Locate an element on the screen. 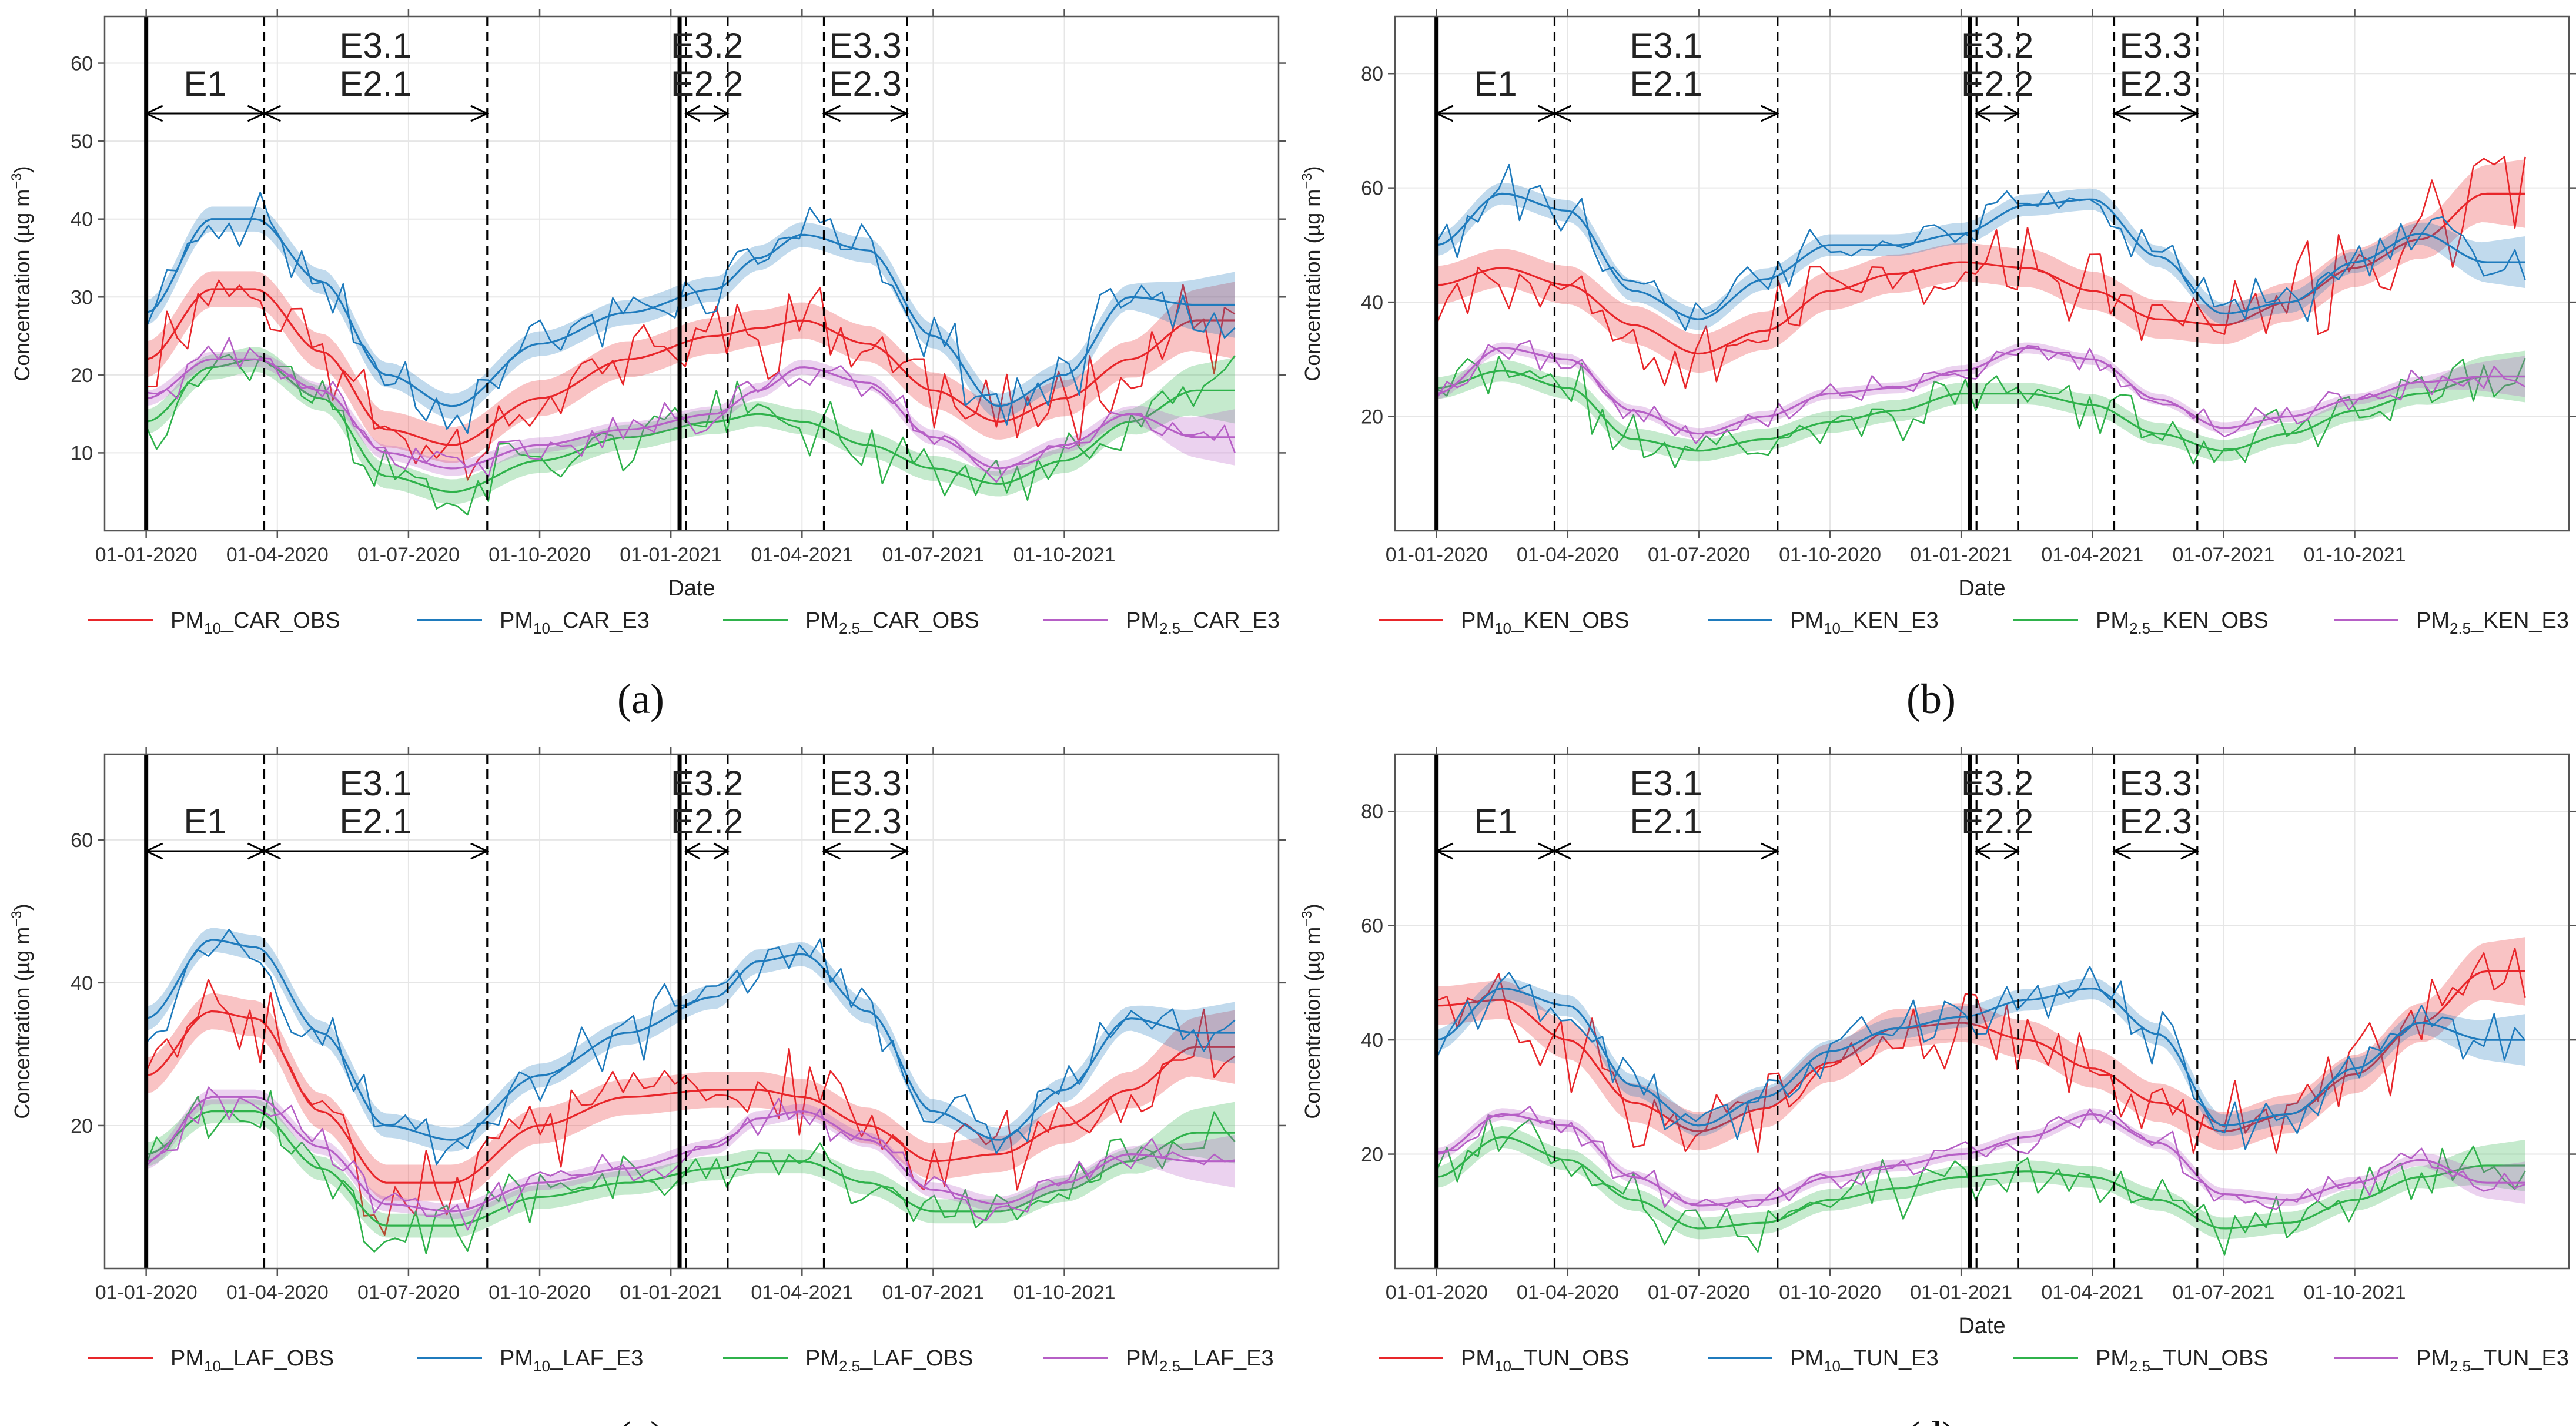 Image resolution: width=2576 pixels, height=1426 pixels. series-line-pm2-5-tun-obs is located at coordinates (1981, 1185).